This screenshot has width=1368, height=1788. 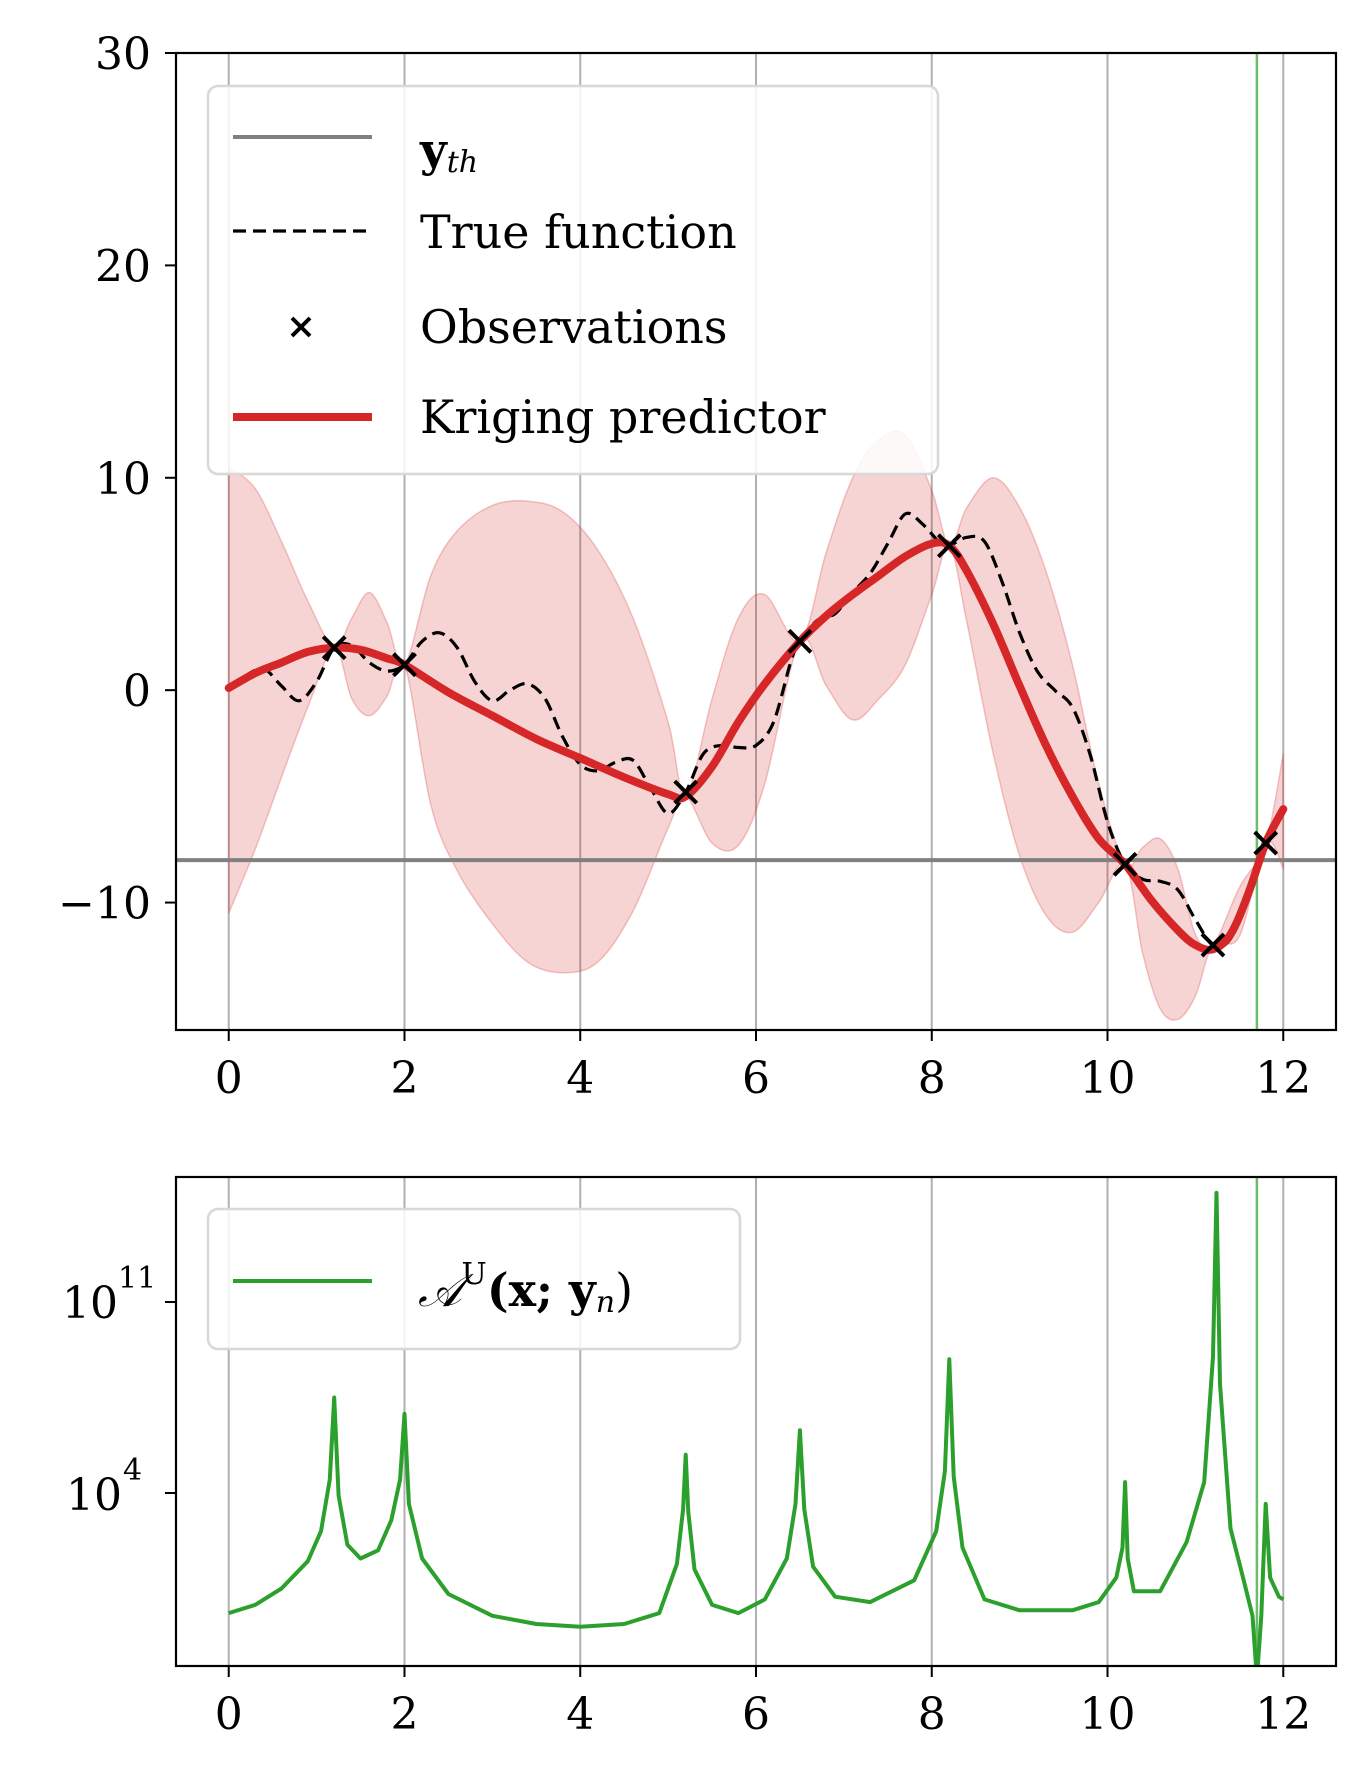 What do you see at coordinates (574, 327) in the screenshot?
I see `legend-label-observations: Observations` at bounding box center [574, 327].